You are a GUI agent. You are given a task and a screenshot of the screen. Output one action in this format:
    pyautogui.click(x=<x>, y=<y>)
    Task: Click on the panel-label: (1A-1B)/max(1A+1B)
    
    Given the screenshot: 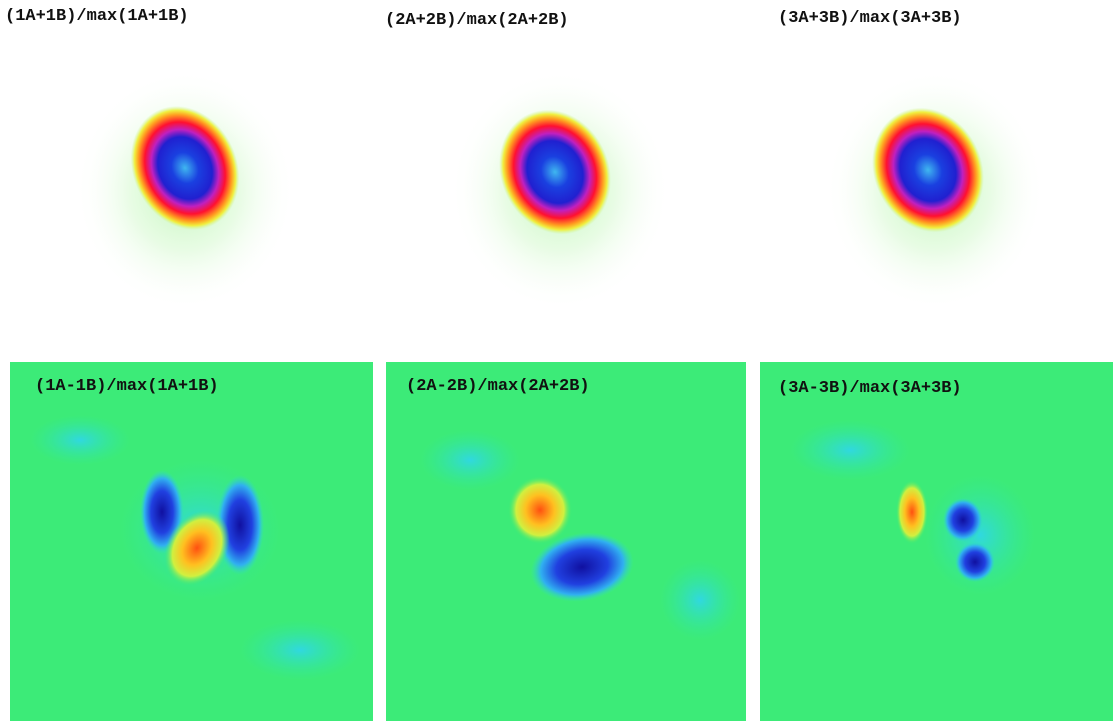 What is the action you would take?
    pyautogui.click(x=127, y=386)
    